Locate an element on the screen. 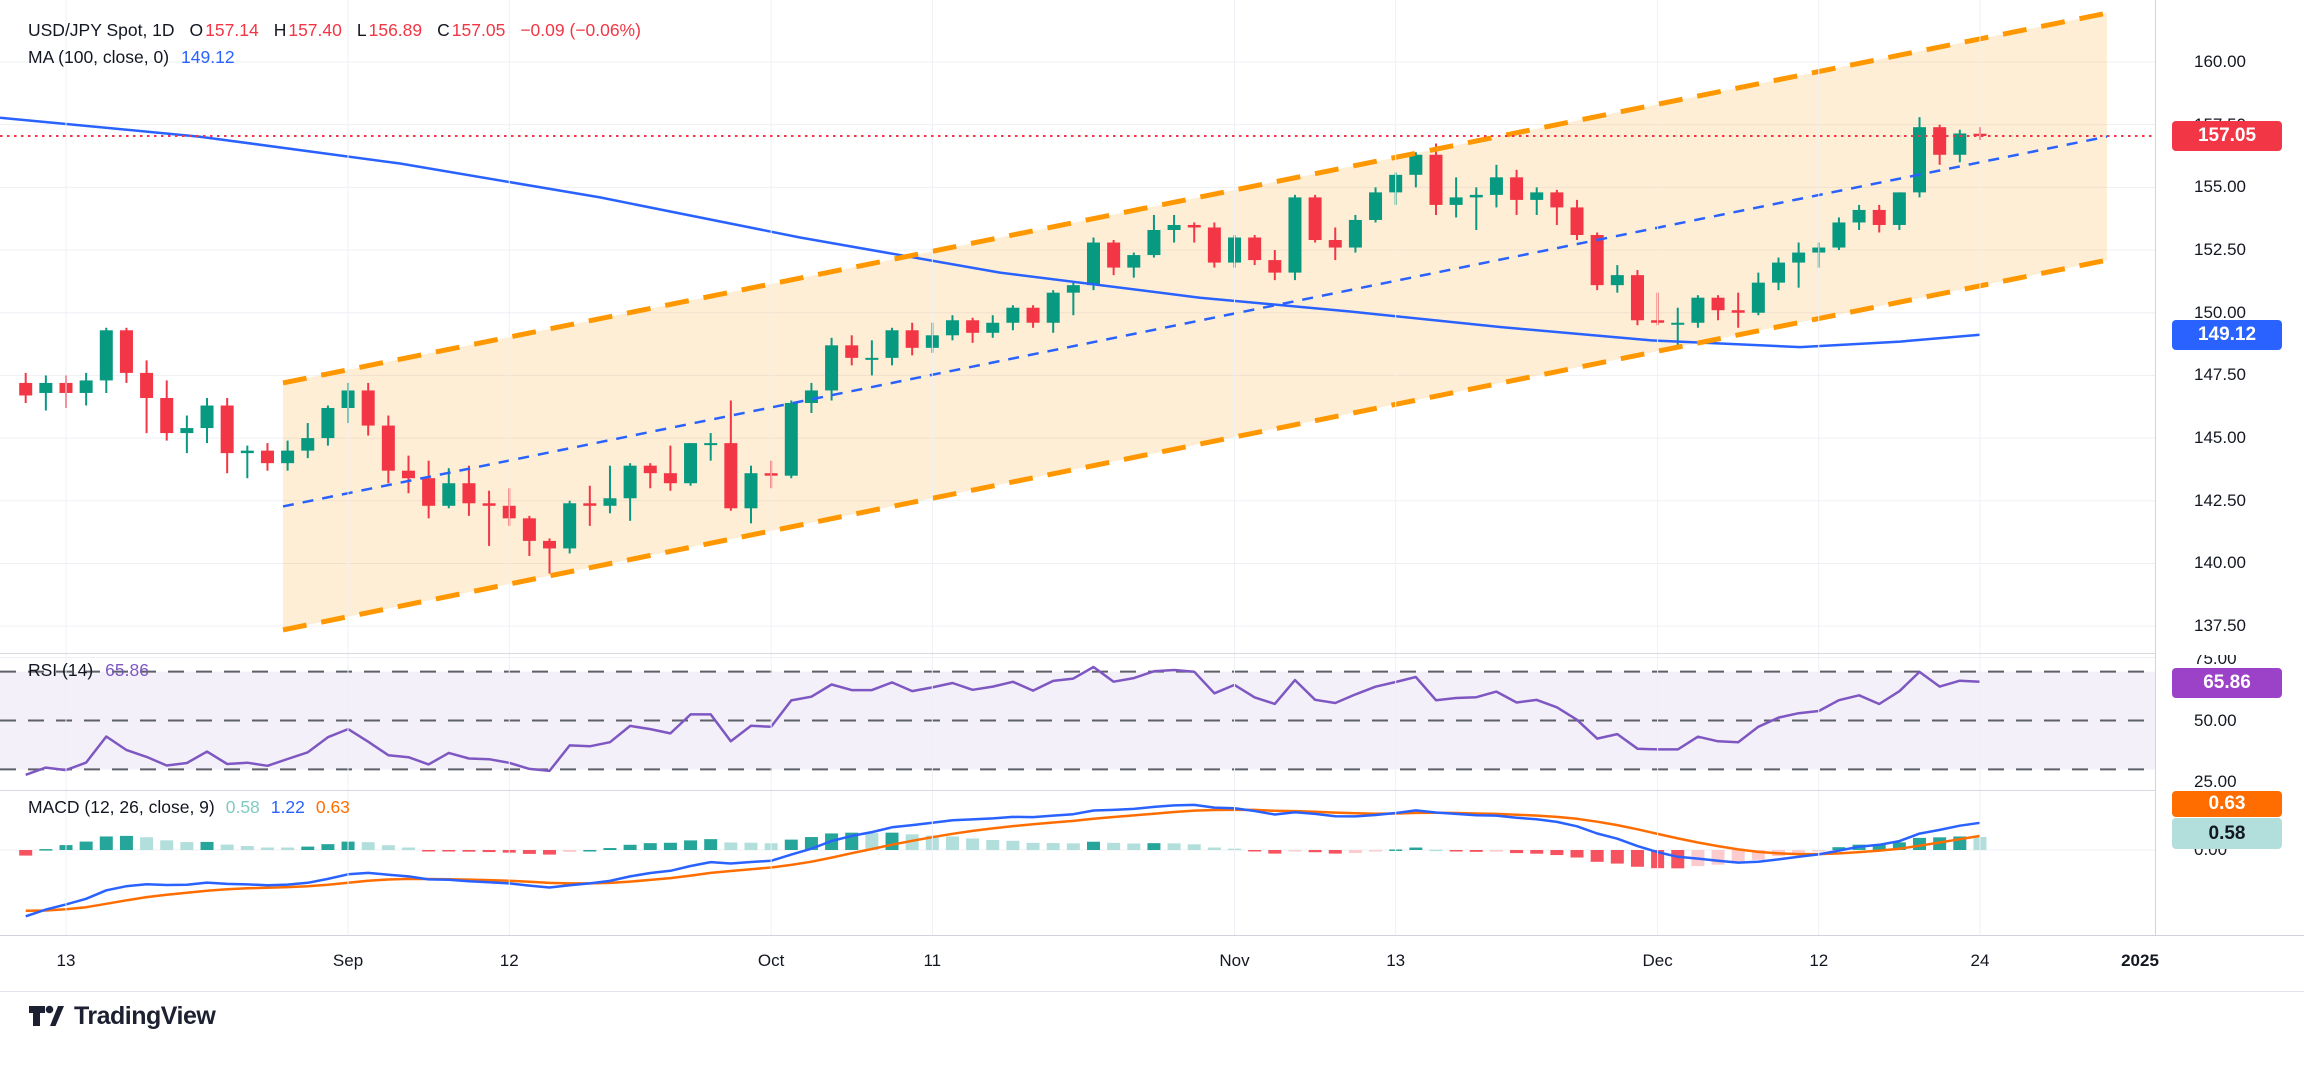 The width and height of the screenshot is (2304, 1066). time-tick-label: 2025 is located at coordinates (2140, 960).